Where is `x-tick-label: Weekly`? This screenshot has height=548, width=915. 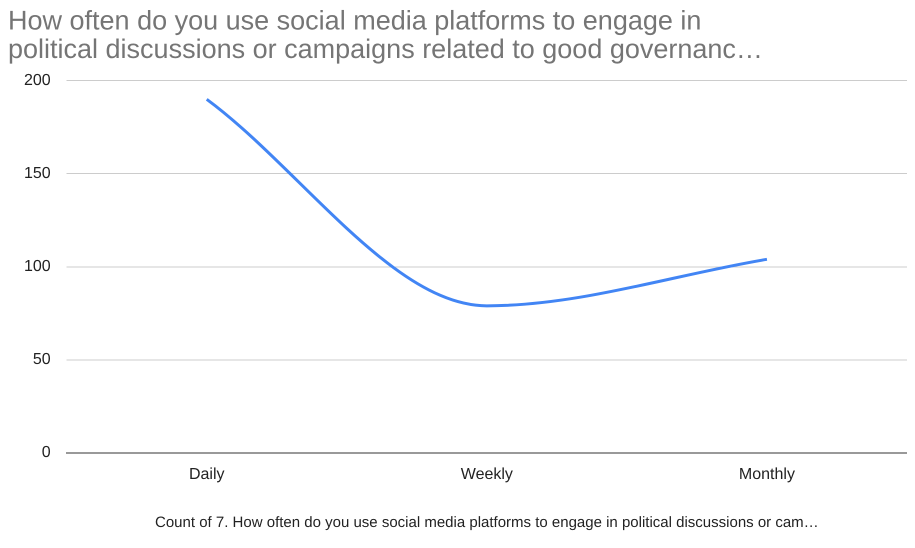 x-tick-label: Weekly is located at coordinates (486, 474).